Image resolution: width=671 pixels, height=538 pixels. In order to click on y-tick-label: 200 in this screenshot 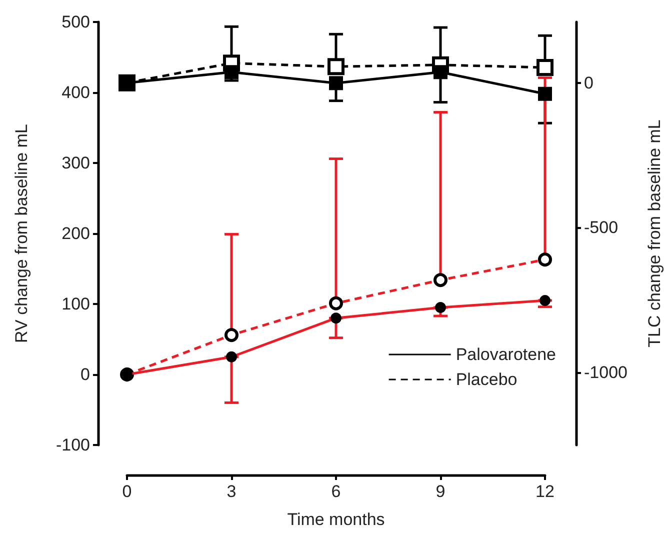, I will do `click(76, 233)`.